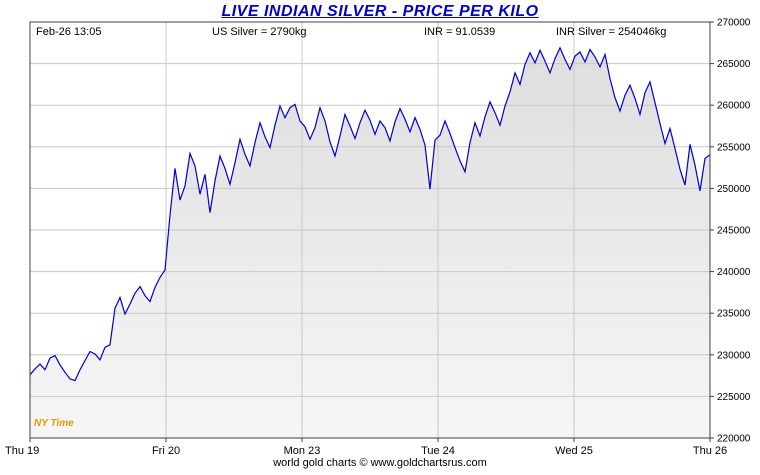  Describe the element at coordinates (734, 272) in the screenshot. I see `svg-text: 240000` at that location.